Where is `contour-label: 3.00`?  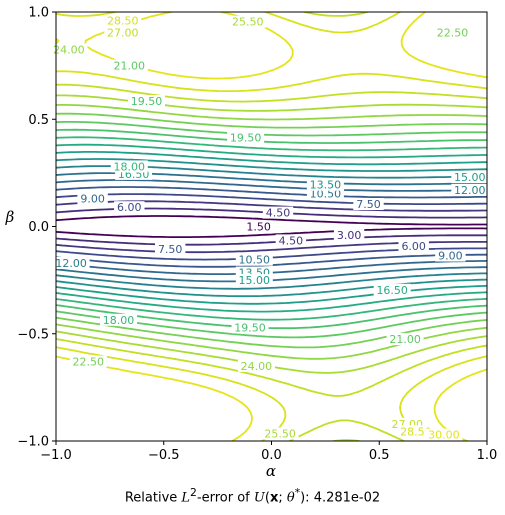
contour-label: 3.00 is located at coordinates (349, 235).